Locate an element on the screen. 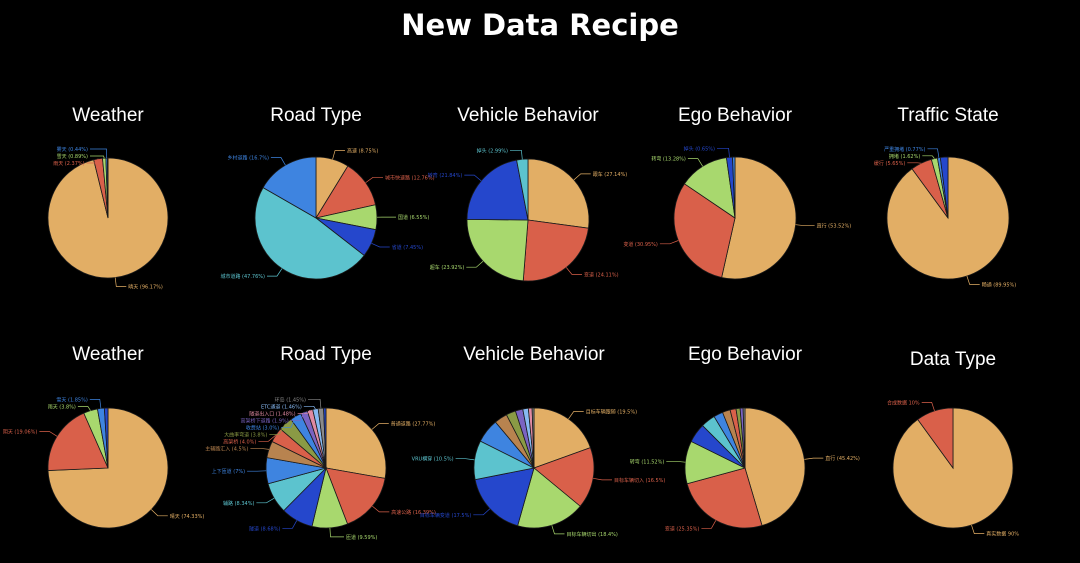 The width and height of the screenshot is (1080, 563). slice-label: 高速 (8.75%) is located at coordinates (362, 151).